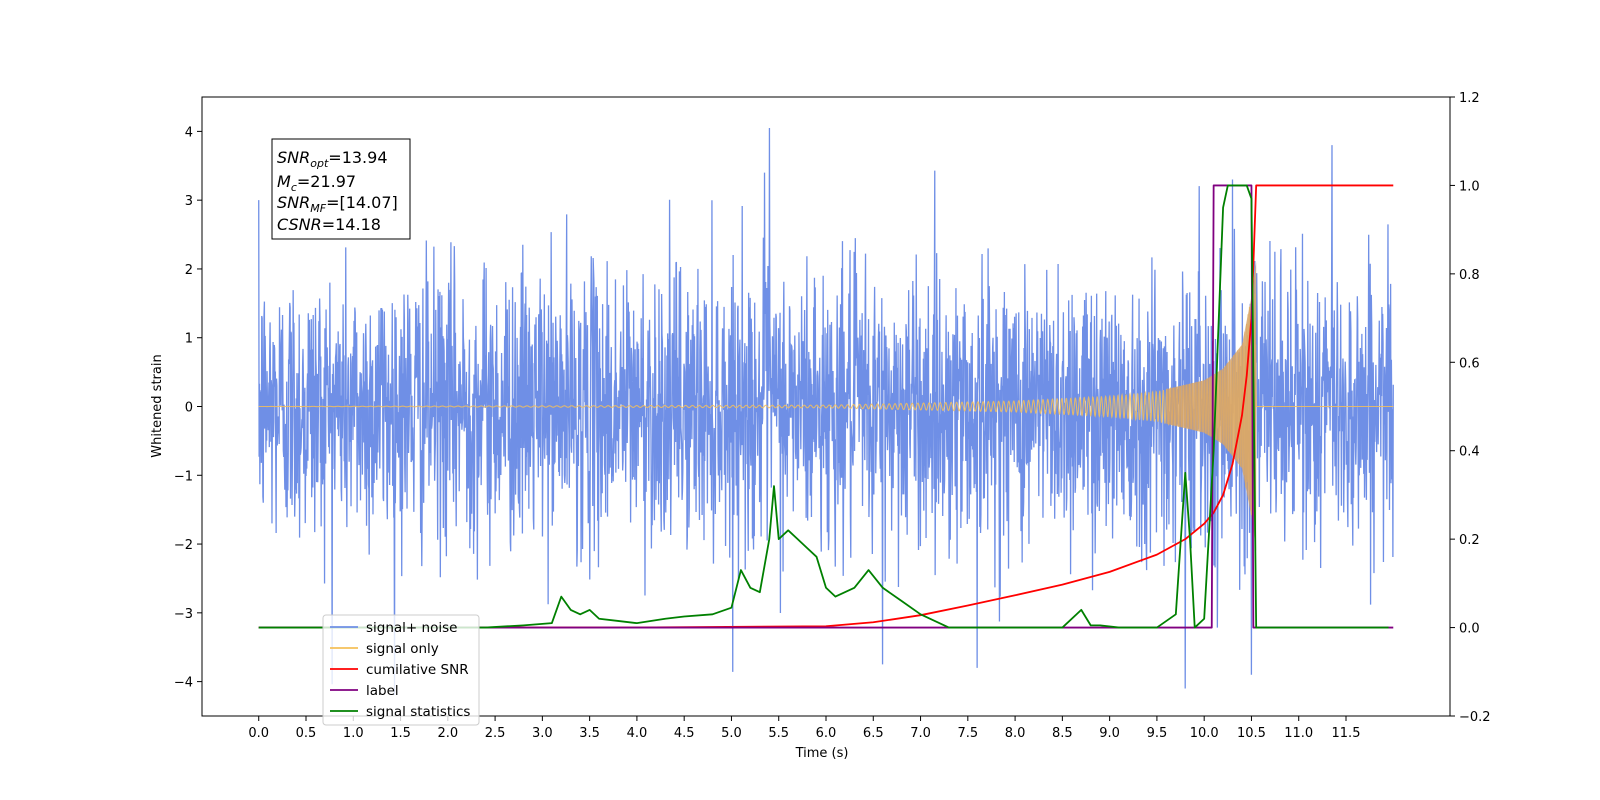 This screenshot has height=800, width=1600. What do you see at coordinates (418, 712) in the screenshot?
I see `legend-label: signal statistics` at bounding box center [418, 712].